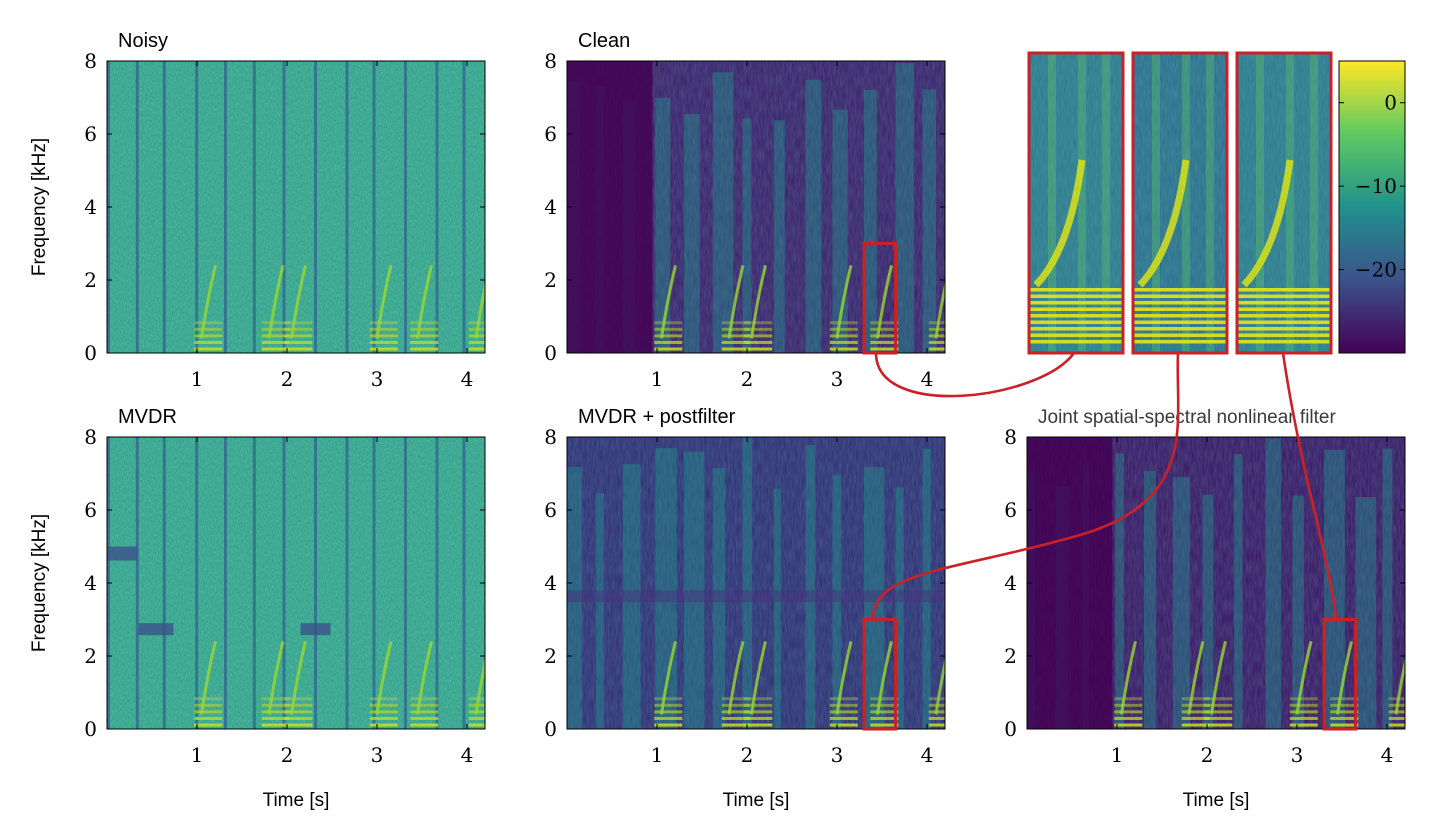 Image resolution: width=1449 pixels, height=827 pixels. What do you see at coordinates (147, 417) in the screenshot?
I see `panel-title: MVDR` at bounding box center [147, 417].